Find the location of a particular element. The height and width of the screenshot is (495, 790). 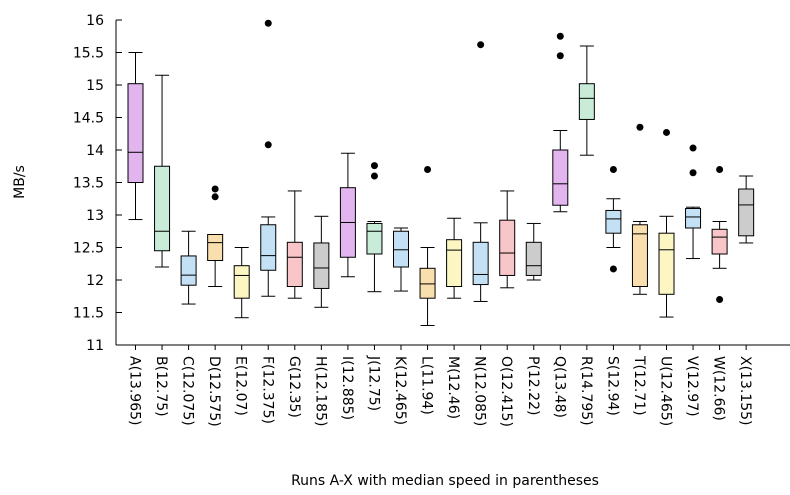

box-d is located at coordinates (215, 236).